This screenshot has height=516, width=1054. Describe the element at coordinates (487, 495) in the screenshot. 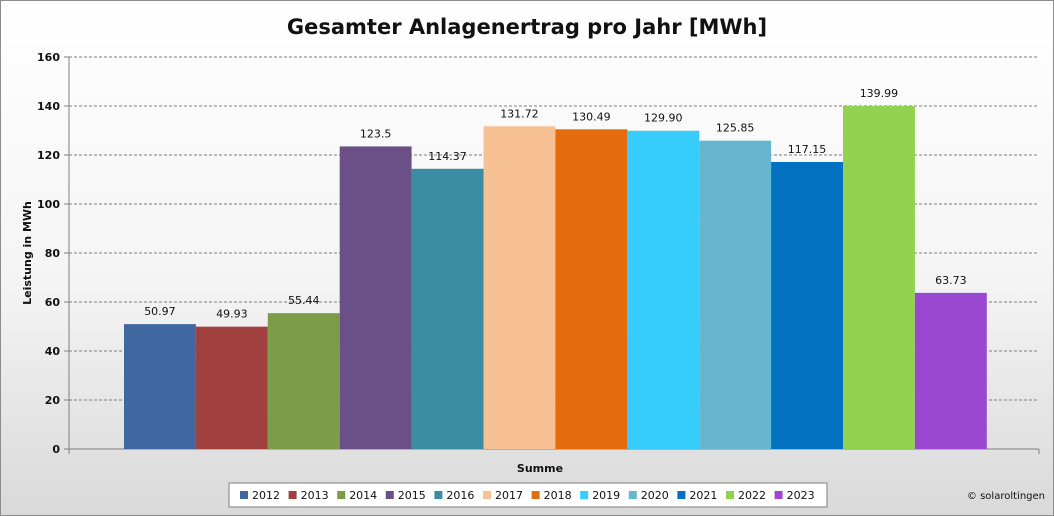

I see `legend-swatch-2017` at that location.